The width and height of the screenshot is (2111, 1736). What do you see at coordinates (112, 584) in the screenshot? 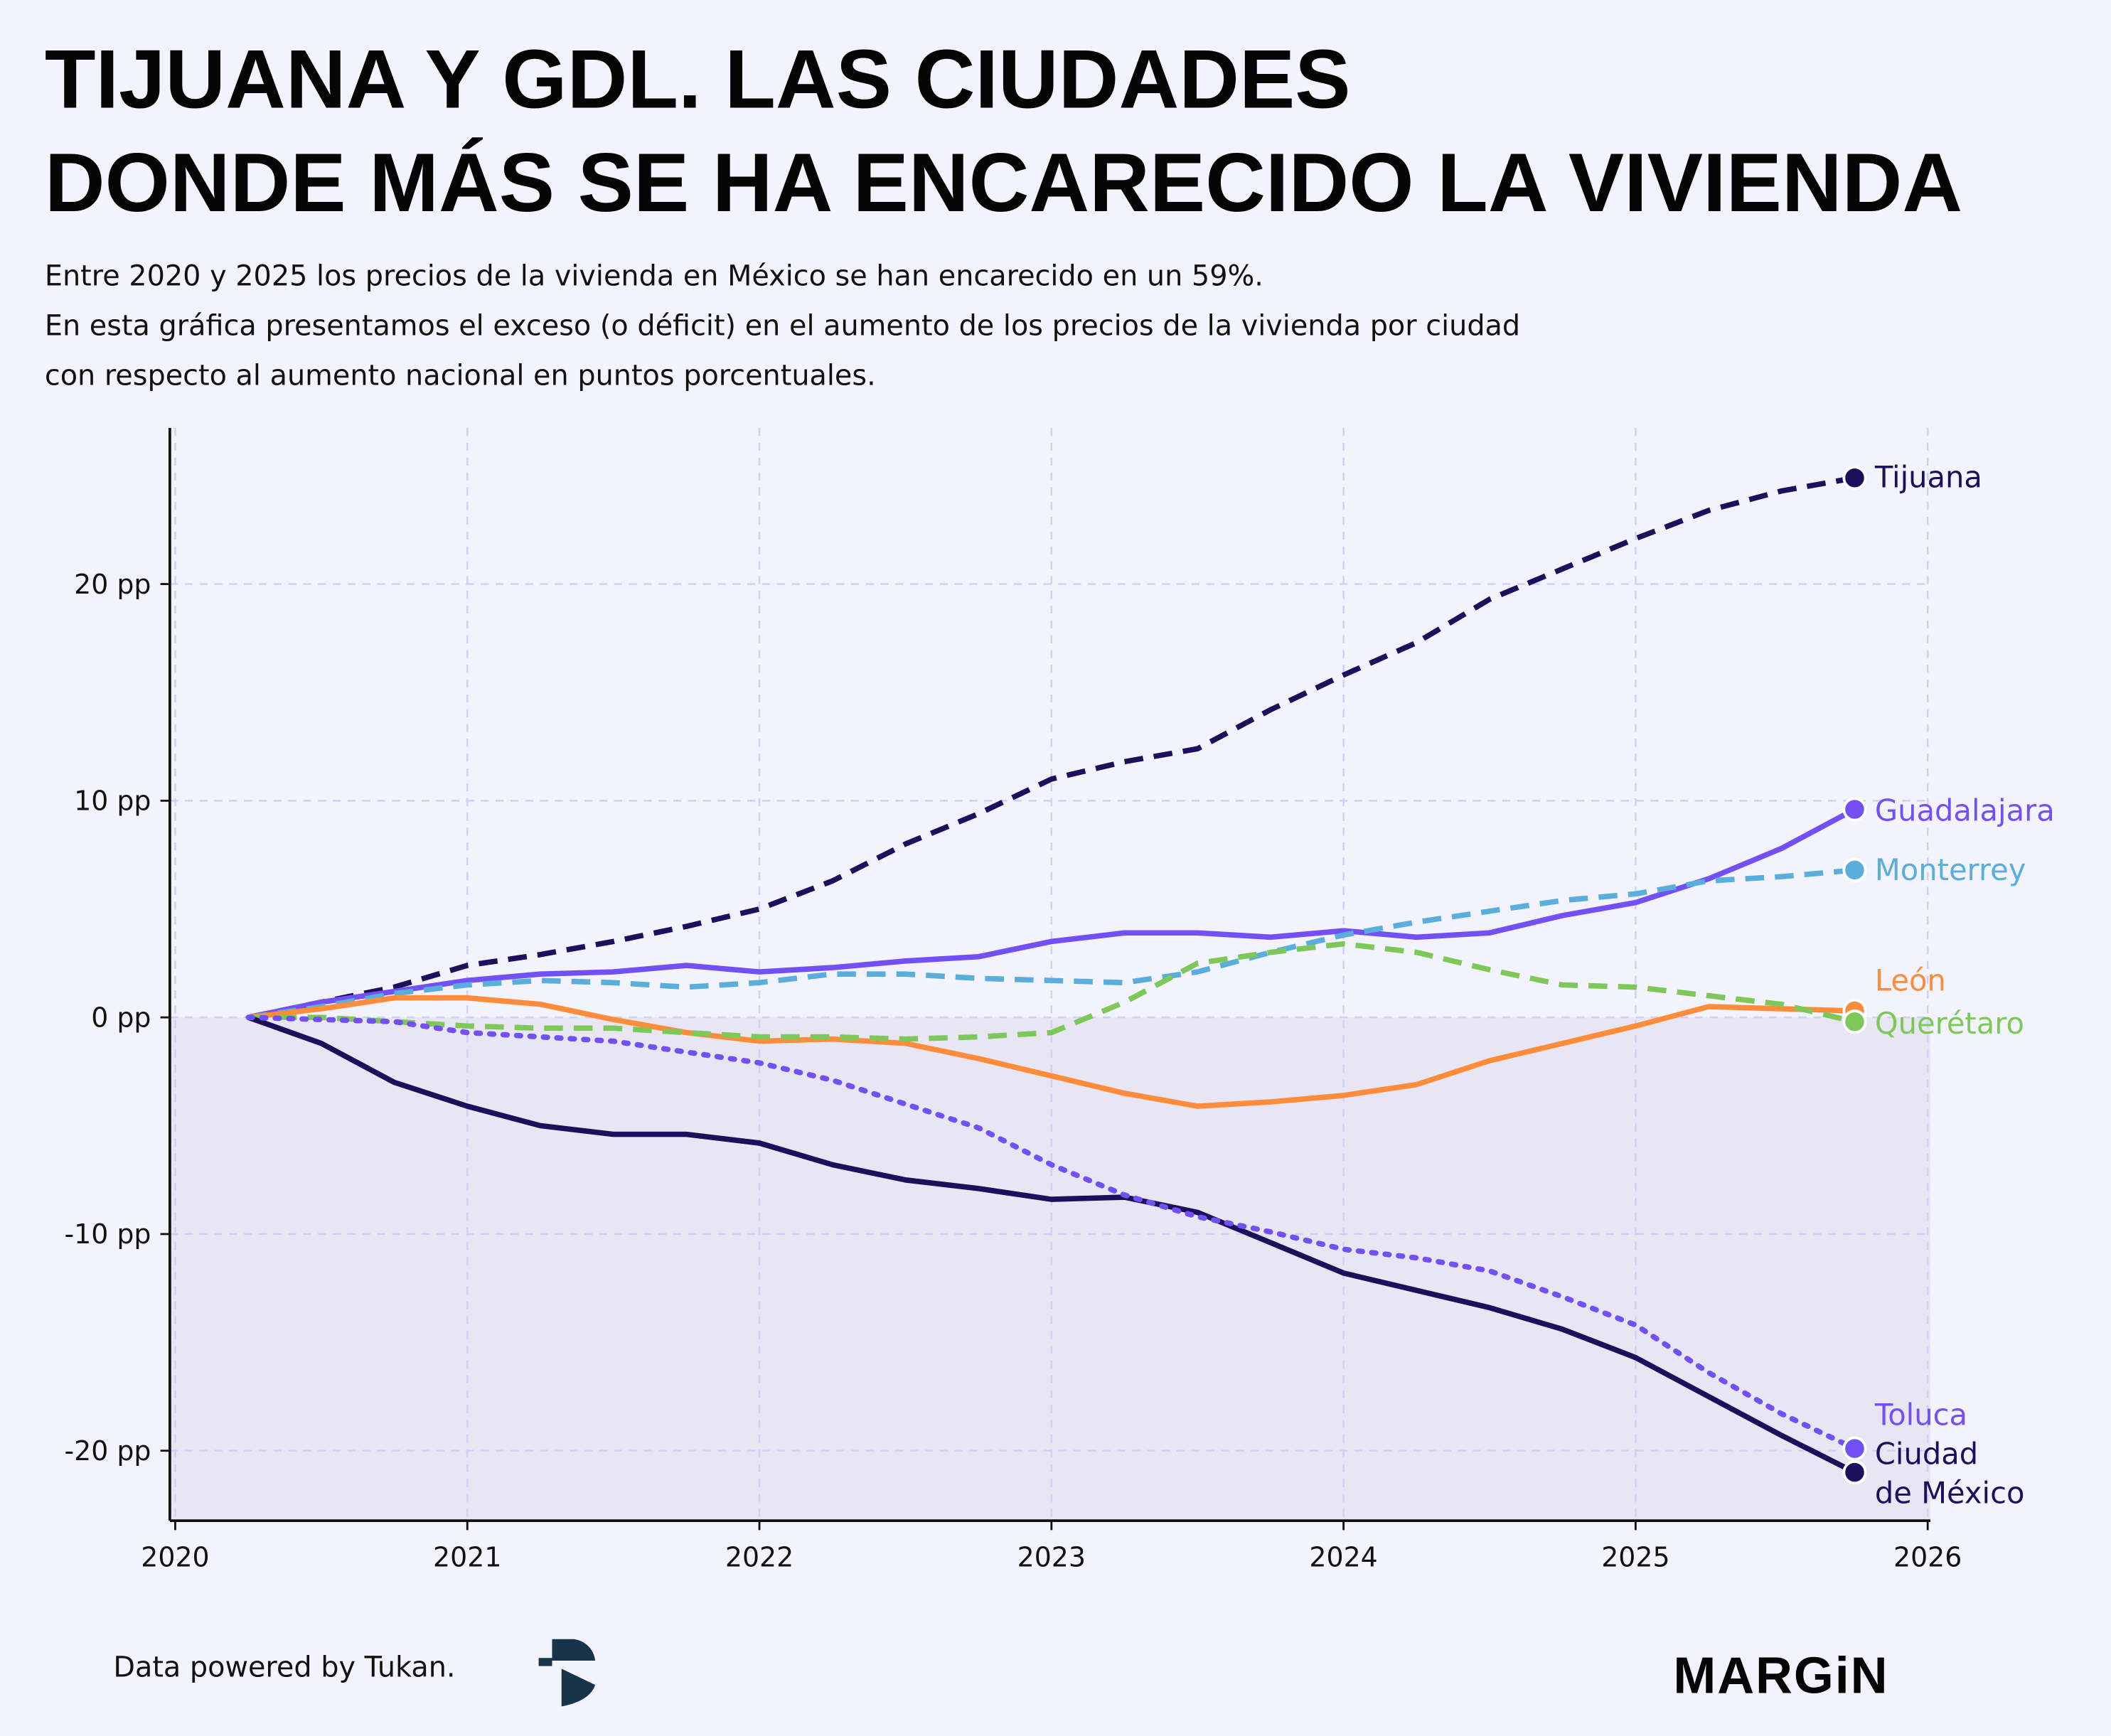
I see `y-tick-label: 20 pp` at bounding box center [112, 584].